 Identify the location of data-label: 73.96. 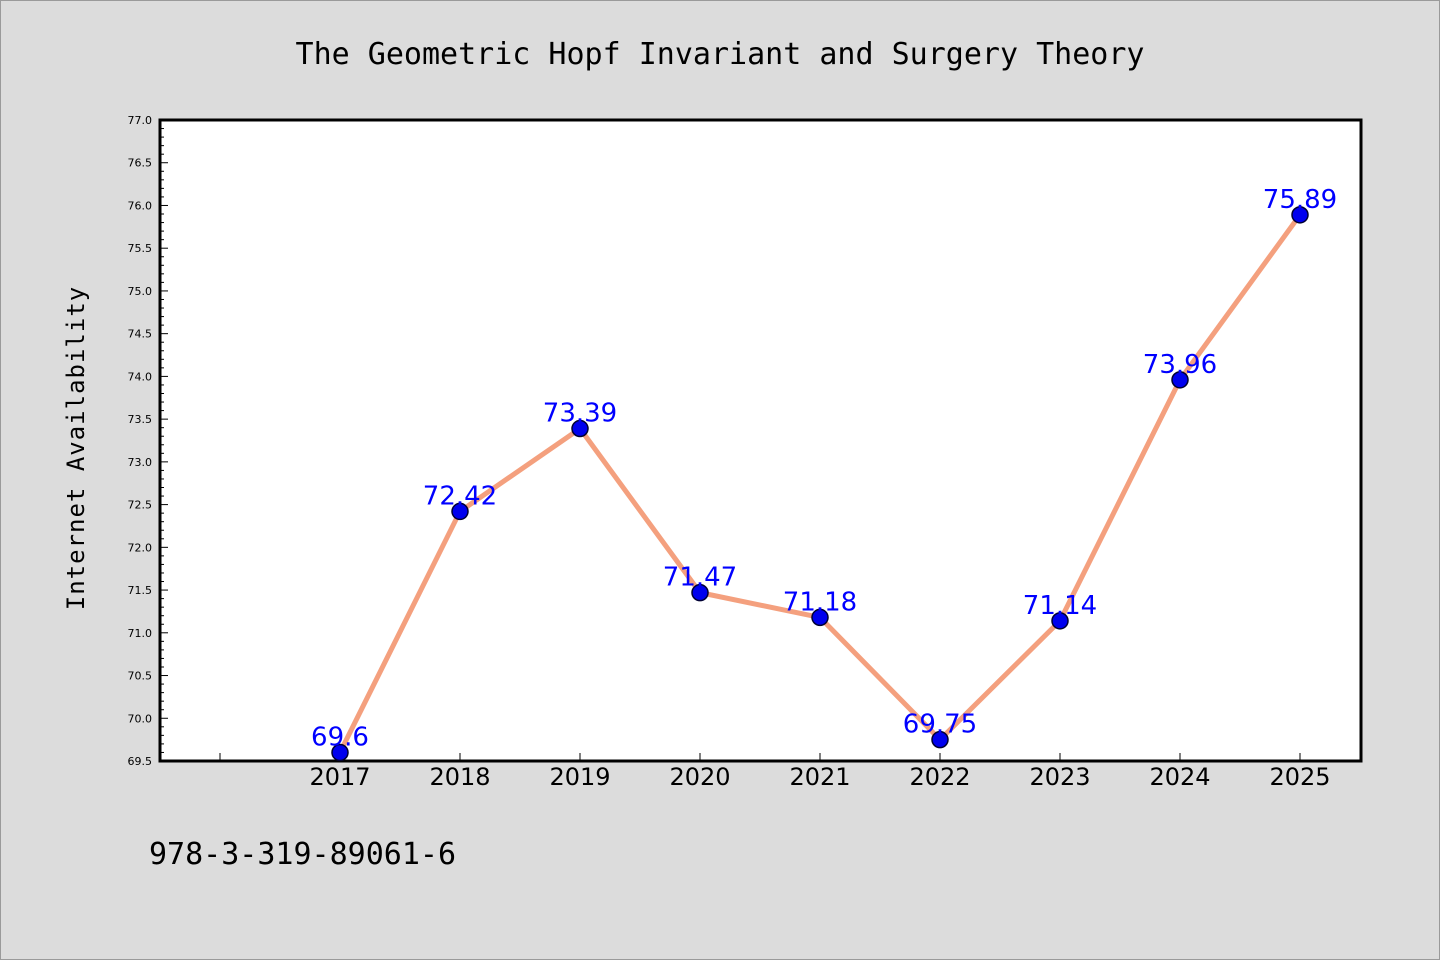
(1180, 365).